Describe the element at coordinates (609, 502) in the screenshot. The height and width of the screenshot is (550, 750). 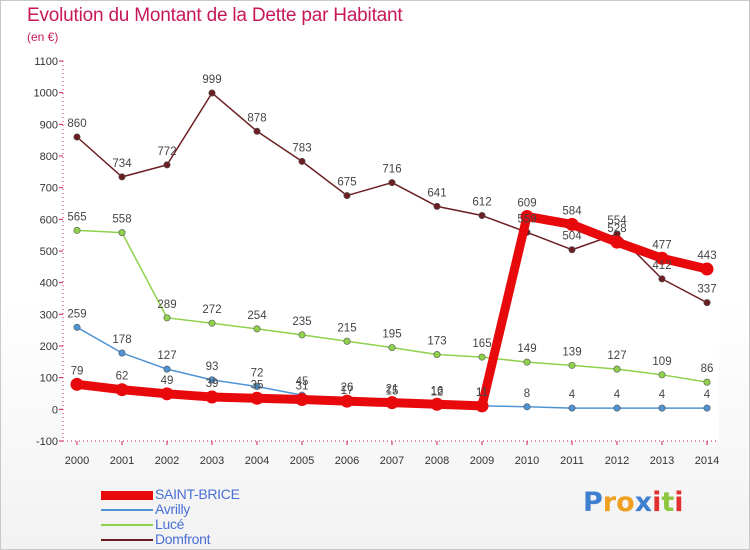
I see `logo-letter: r` at that location.